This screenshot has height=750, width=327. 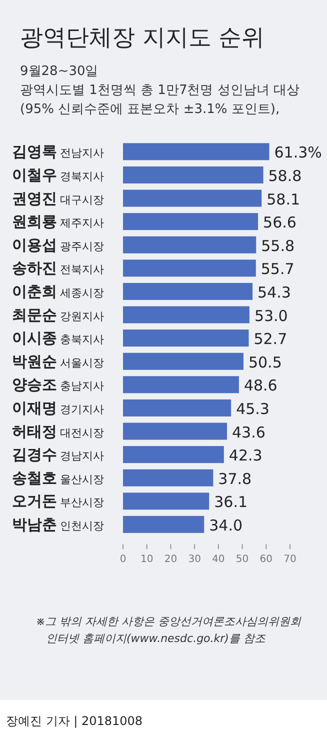 What do you see at coordinates (74, 721) in the screenshot?
I see `text: 장예진 기자 | 20181008` at bounding box center [74, 721].